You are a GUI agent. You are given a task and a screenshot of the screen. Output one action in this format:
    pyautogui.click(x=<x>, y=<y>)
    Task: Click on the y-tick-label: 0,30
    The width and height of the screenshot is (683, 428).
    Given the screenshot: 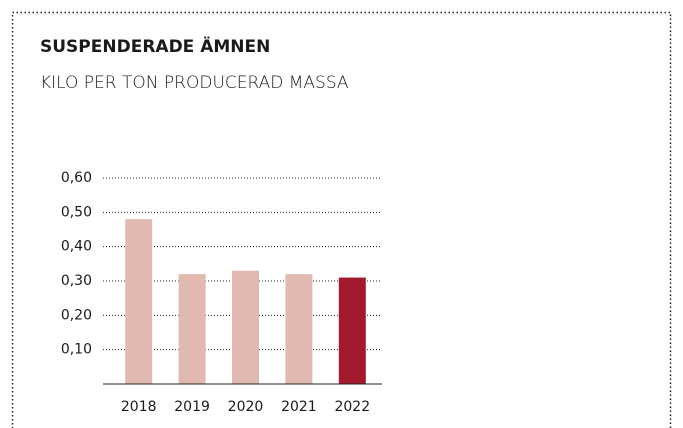 What is the action you would take?
    pyautogui.click(x=76, y=281)
    